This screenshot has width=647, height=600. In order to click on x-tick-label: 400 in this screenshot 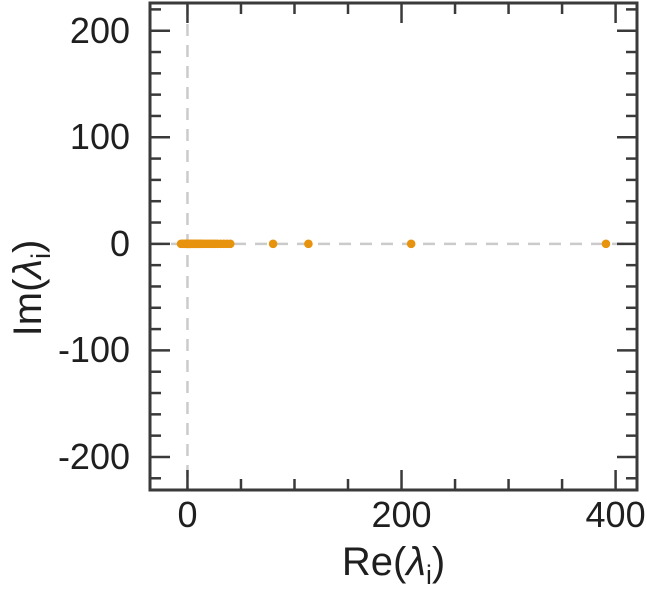, I will do `click(615, 514)`.